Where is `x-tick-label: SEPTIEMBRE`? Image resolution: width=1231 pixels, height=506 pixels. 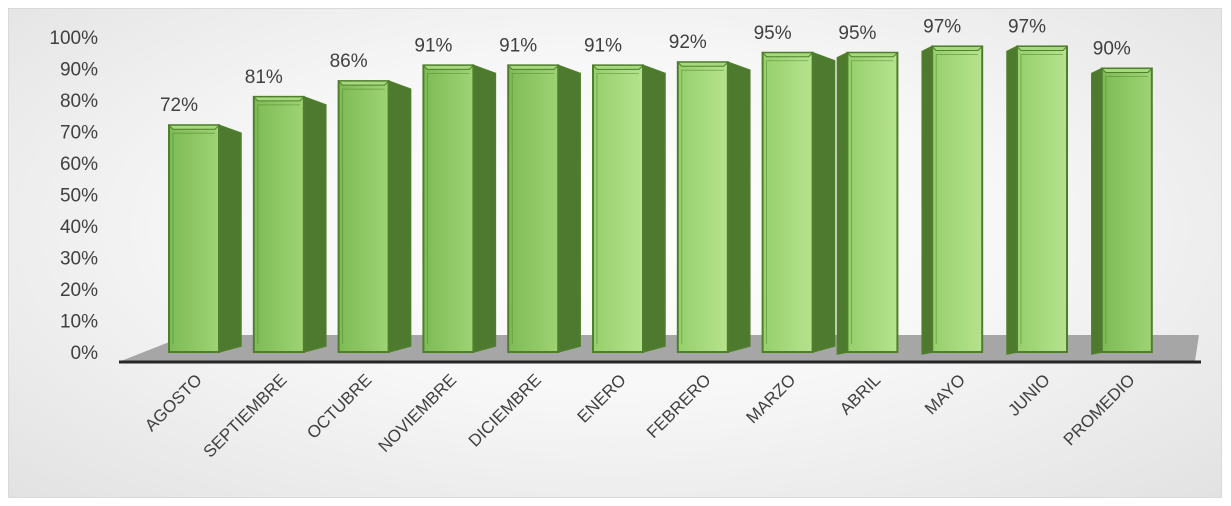
x-tick-label: SEPTIEMBRE is located at coordinates (245, 415).